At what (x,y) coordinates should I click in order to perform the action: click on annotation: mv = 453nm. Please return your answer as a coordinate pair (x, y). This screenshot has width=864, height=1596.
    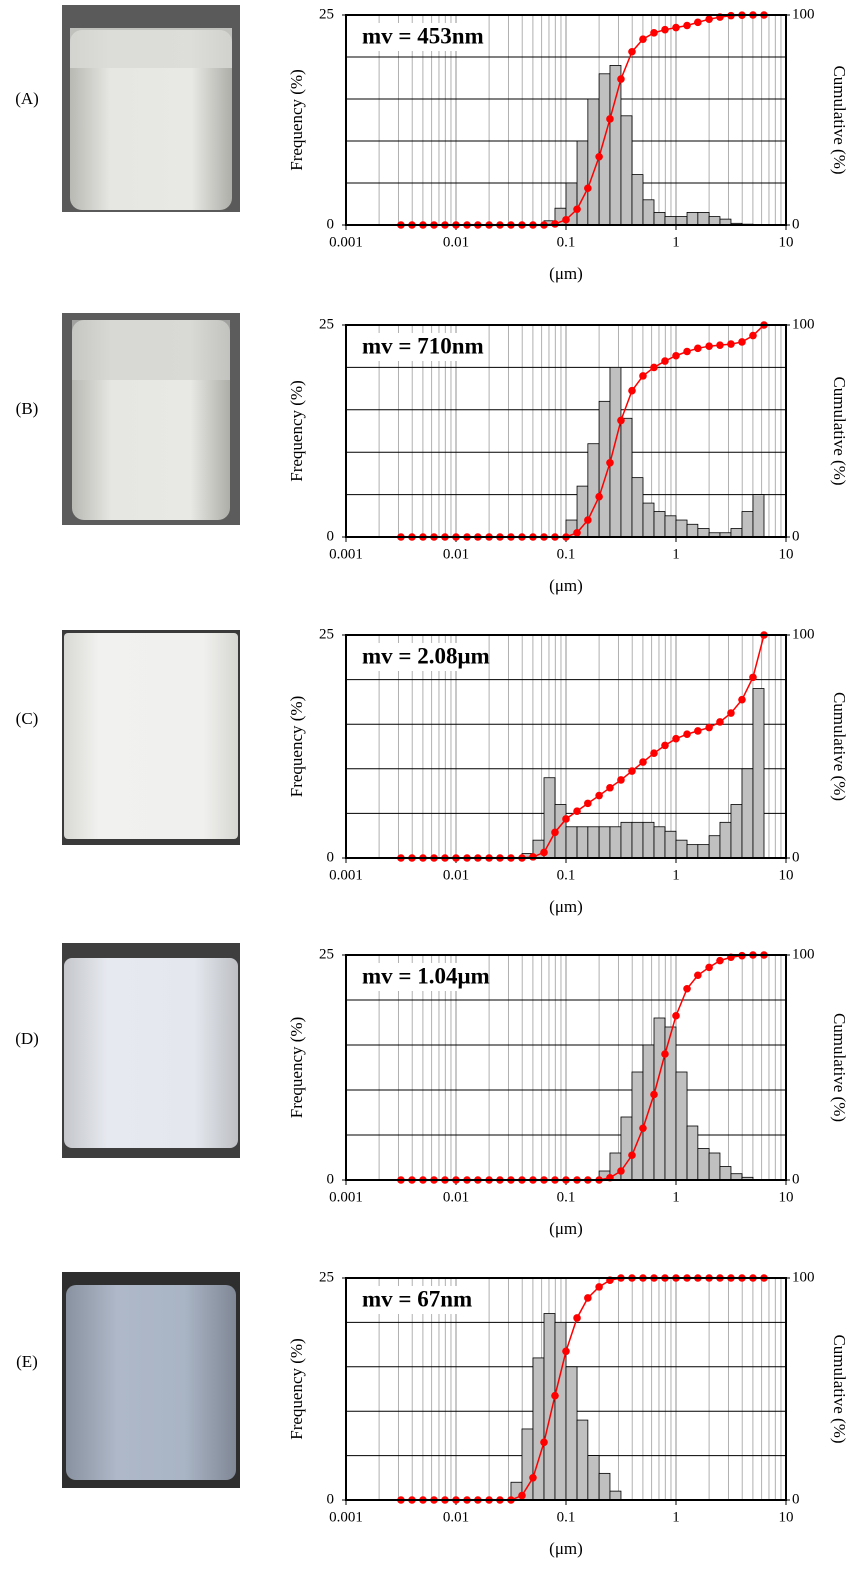
    Looking at the image, I should click on (423, 35).